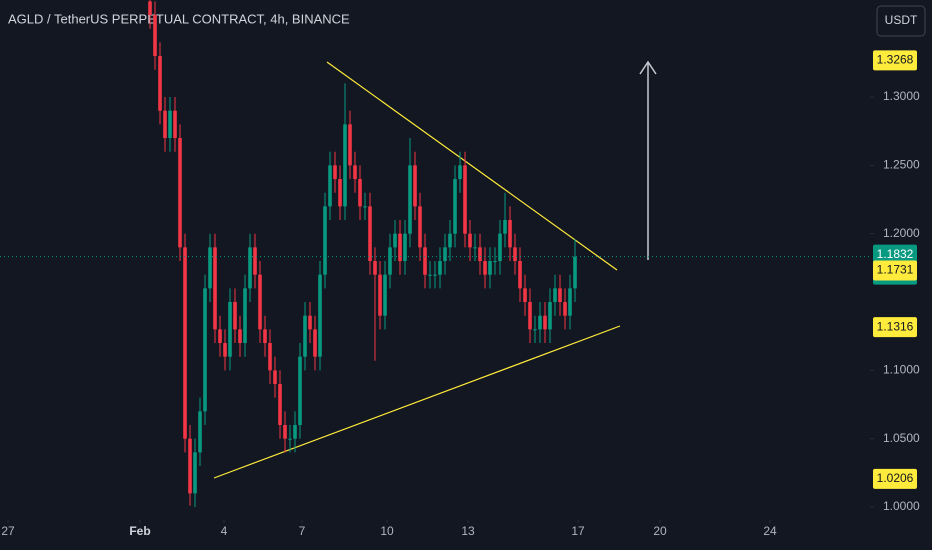 This screenshot has width=932, height=550. I want to click on x-tick-label: 24, so click(770, 531).